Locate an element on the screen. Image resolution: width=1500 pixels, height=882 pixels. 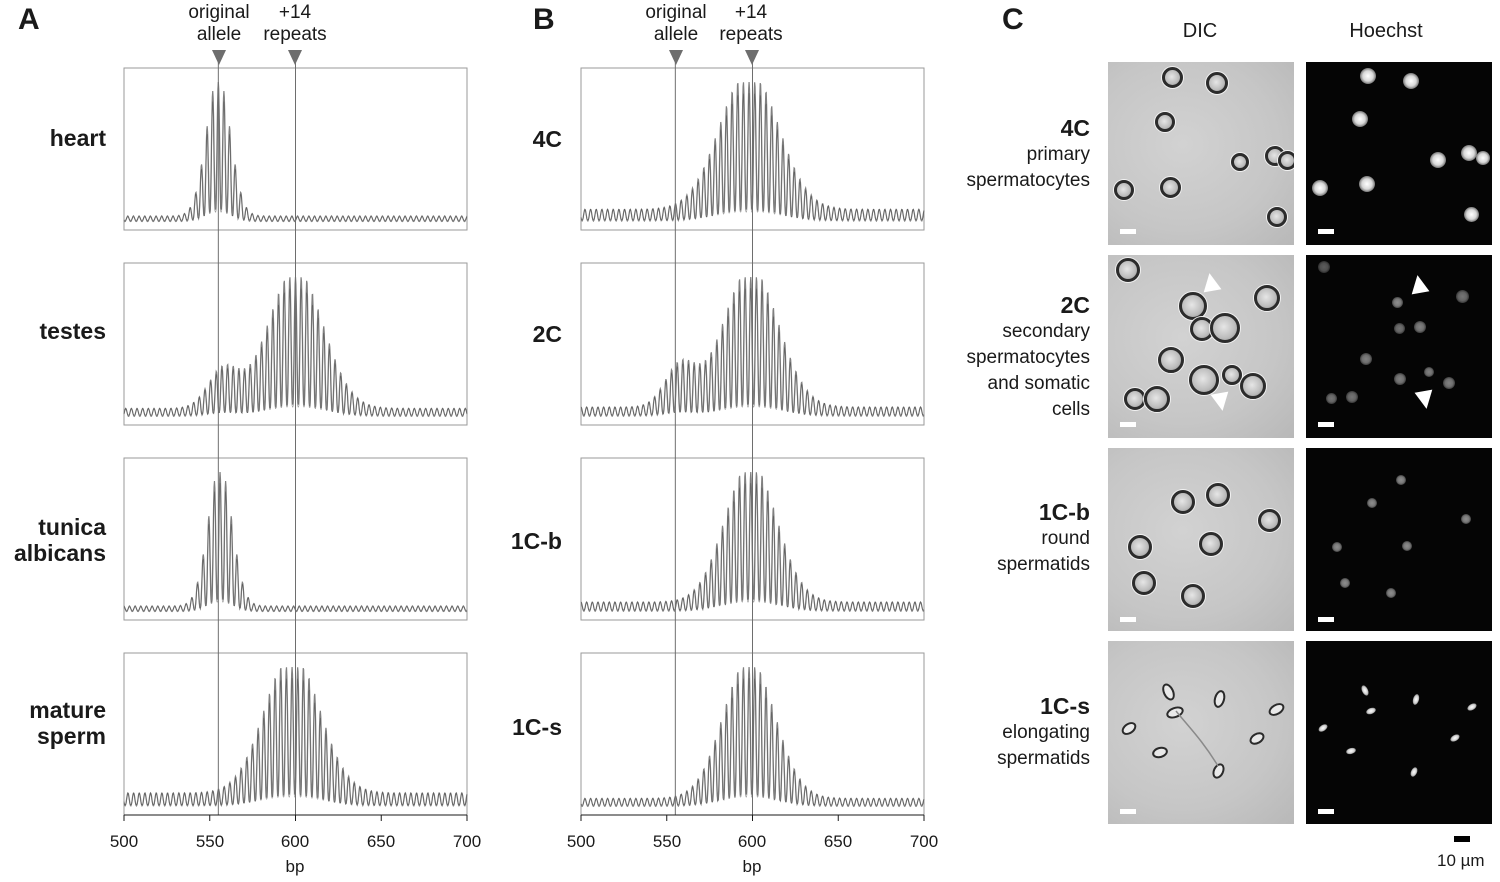
tick-label-b-0: 500 is located at coordinates (581, 841).